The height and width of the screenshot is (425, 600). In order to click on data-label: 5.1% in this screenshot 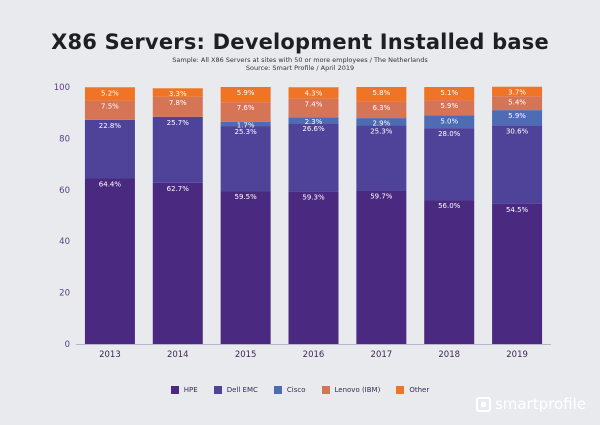, I will do `click(449, 93)`.